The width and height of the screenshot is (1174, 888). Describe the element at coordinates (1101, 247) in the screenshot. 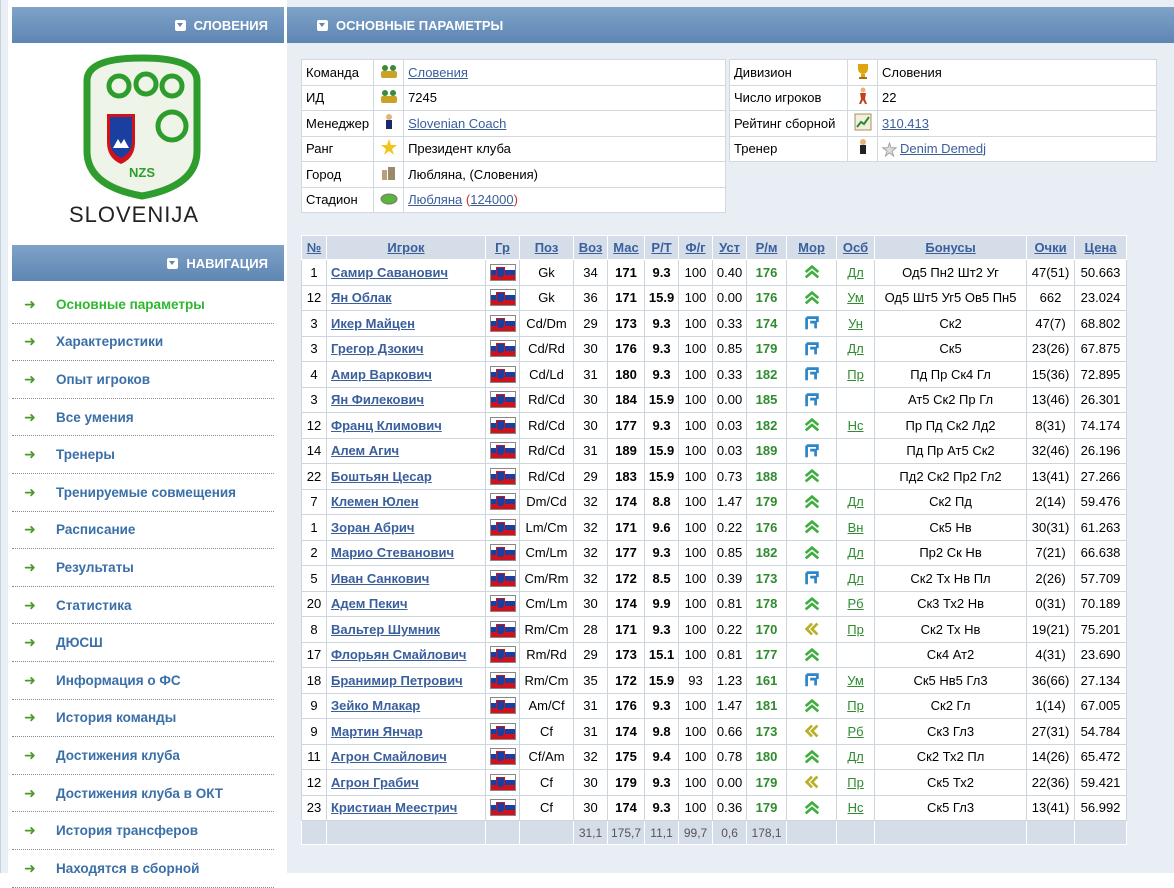

I see `column-header: Цена` at that location.